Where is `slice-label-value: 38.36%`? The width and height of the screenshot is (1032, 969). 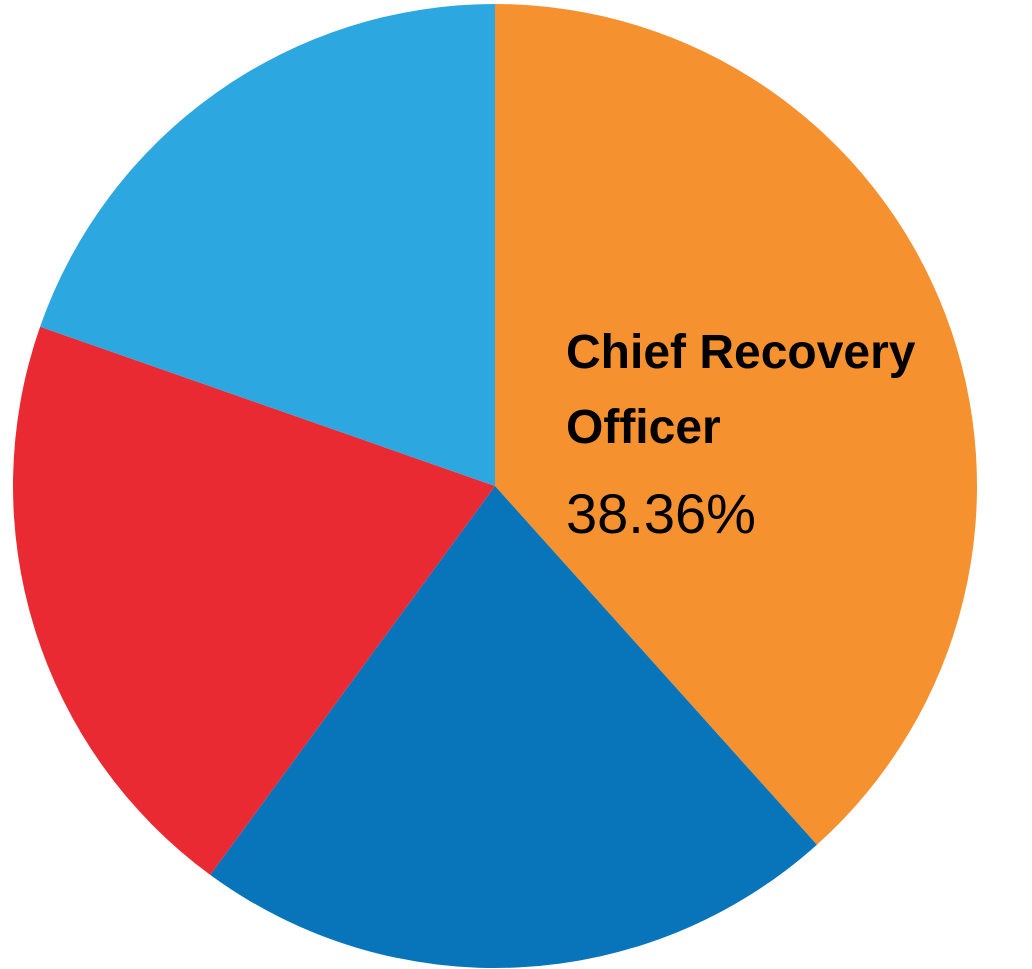
slice-label-value: 38.36% is located at coordinates (661, 513).